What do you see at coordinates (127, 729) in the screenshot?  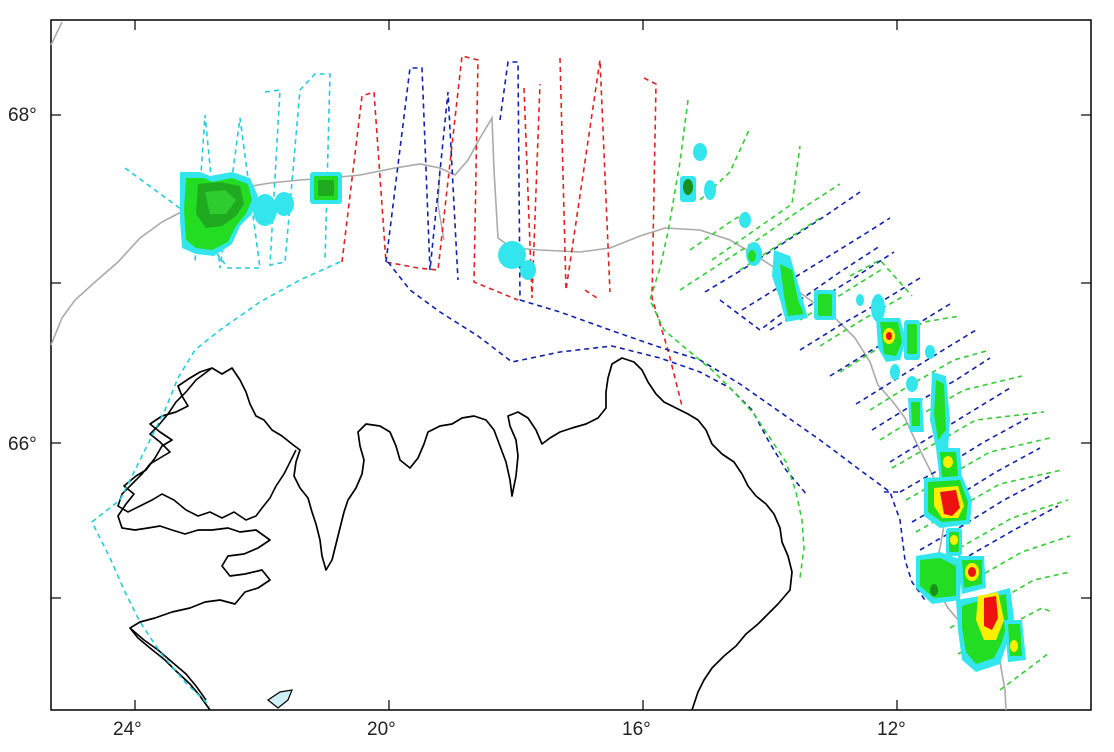 I see `lon-label-24: 24°` at bounding box center [127, 729].